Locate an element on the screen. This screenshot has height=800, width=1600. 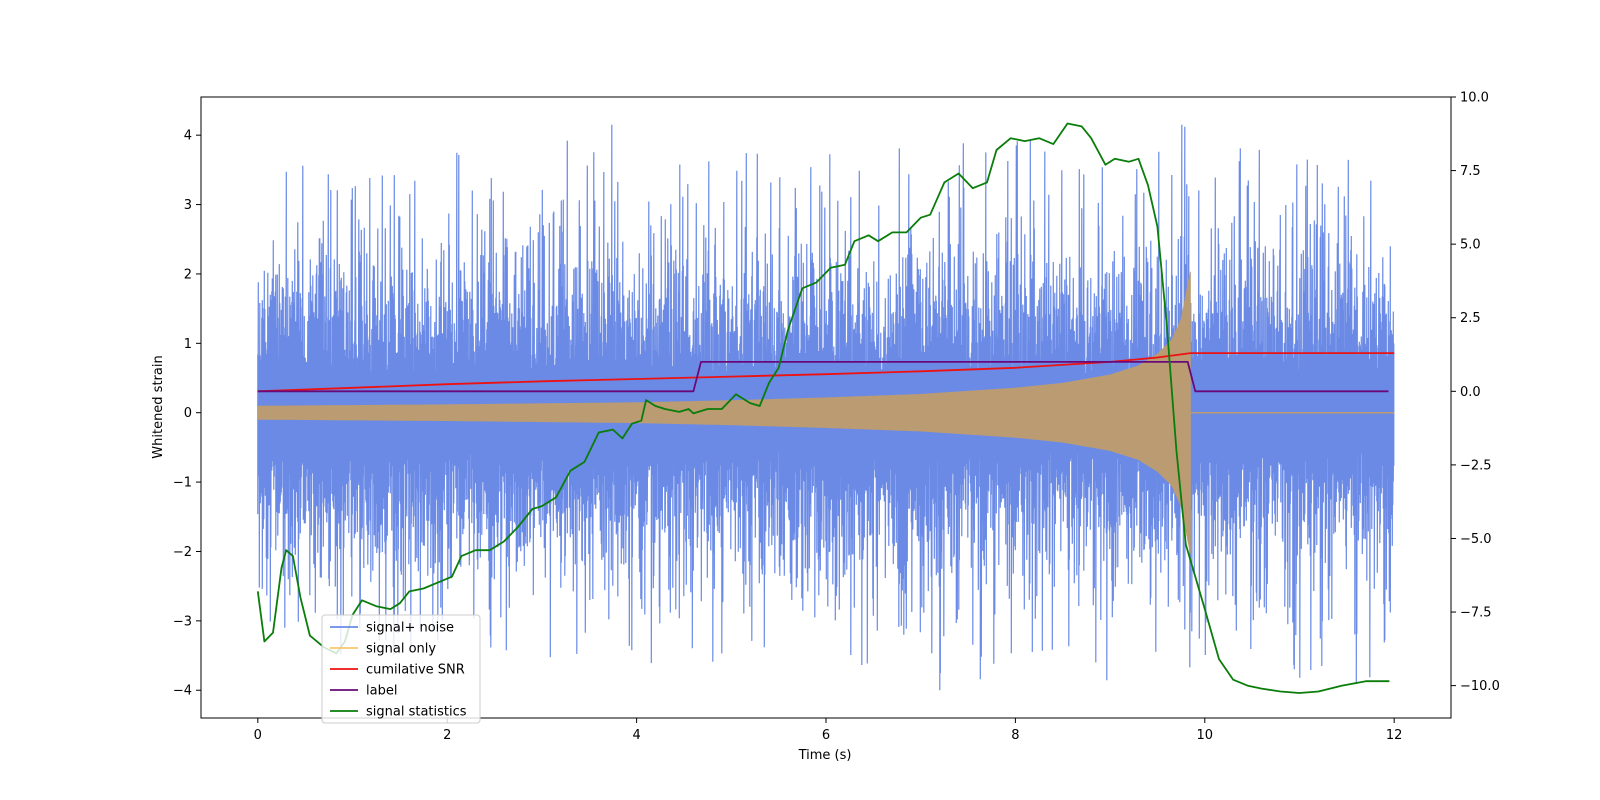
y-tick-label: 2 is located at coordinates (188, 274).